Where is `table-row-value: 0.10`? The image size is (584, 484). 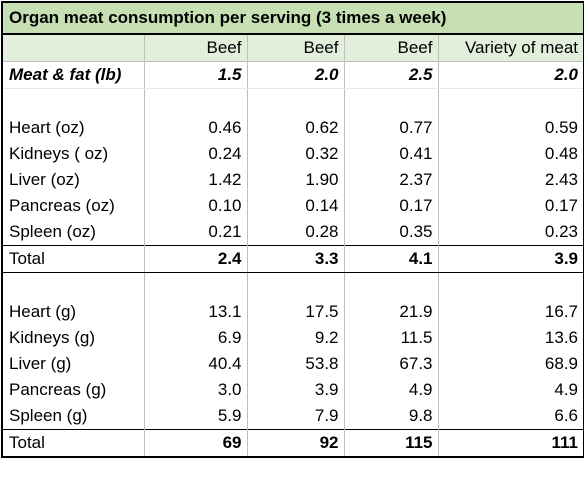 table-row-value: 0.10 is located at coordinates (195, 206).